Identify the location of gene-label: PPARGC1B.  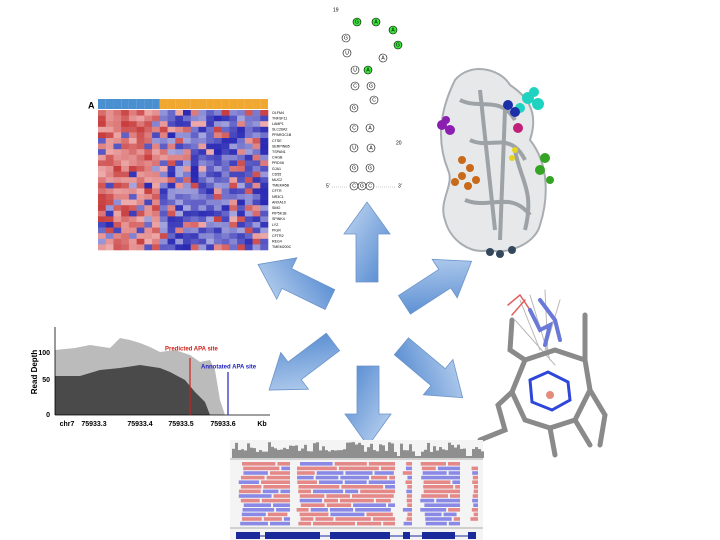
(282, 135).